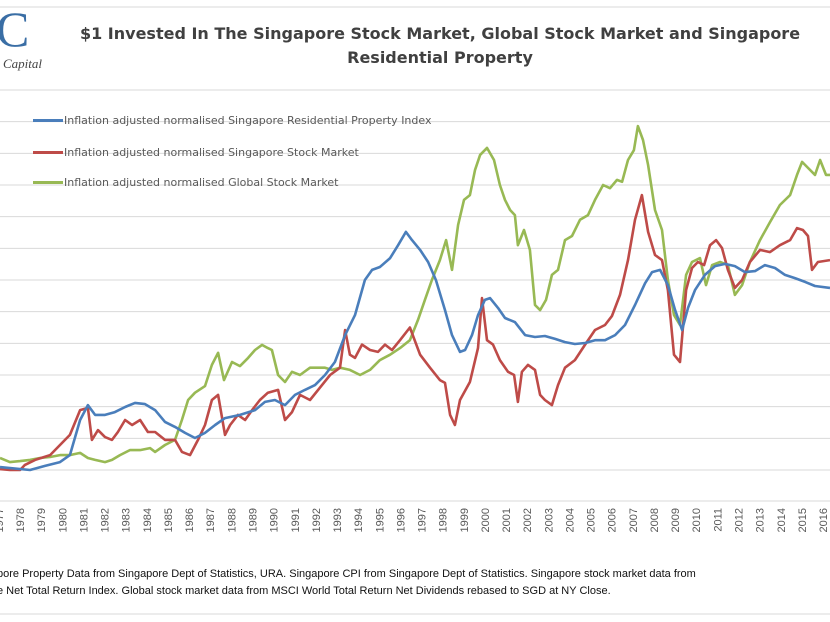 This screenshot has height=622, width=830. What do you see at coordinates (106, 520) in the screenshot?
I see `x-tick-label: 1982` at bounding box center [106, 520].